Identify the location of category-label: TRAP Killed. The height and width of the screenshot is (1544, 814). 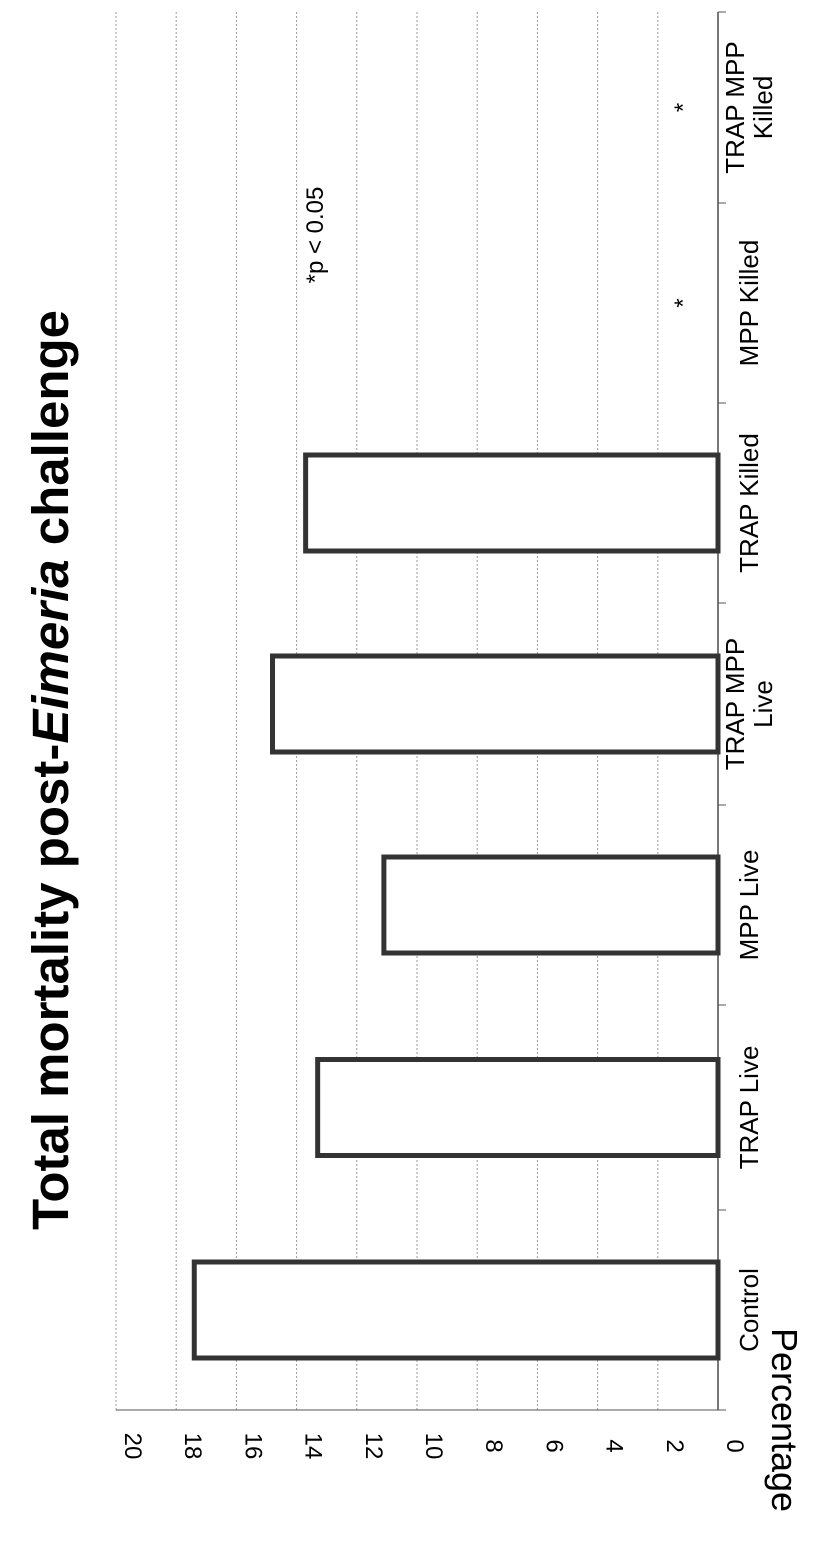
(749, 503).